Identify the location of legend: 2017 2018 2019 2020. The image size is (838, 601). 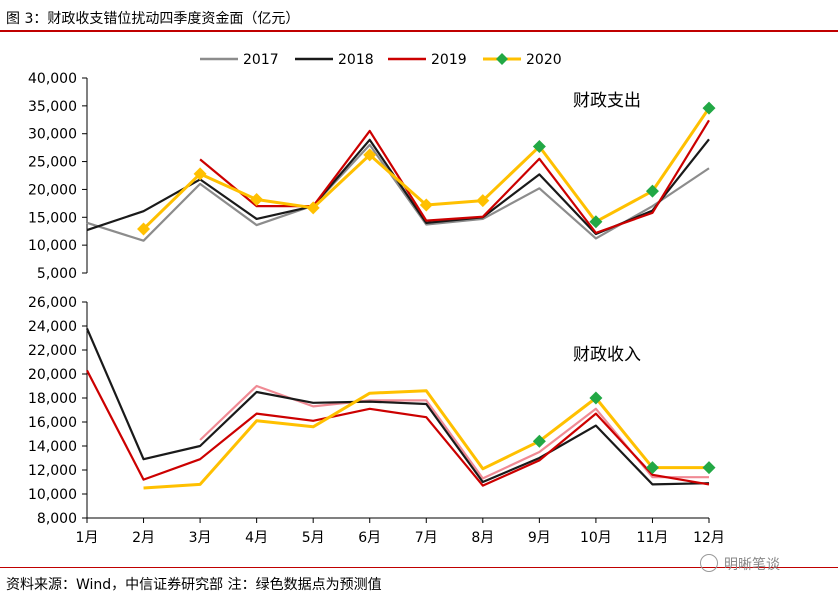
(381, 60).